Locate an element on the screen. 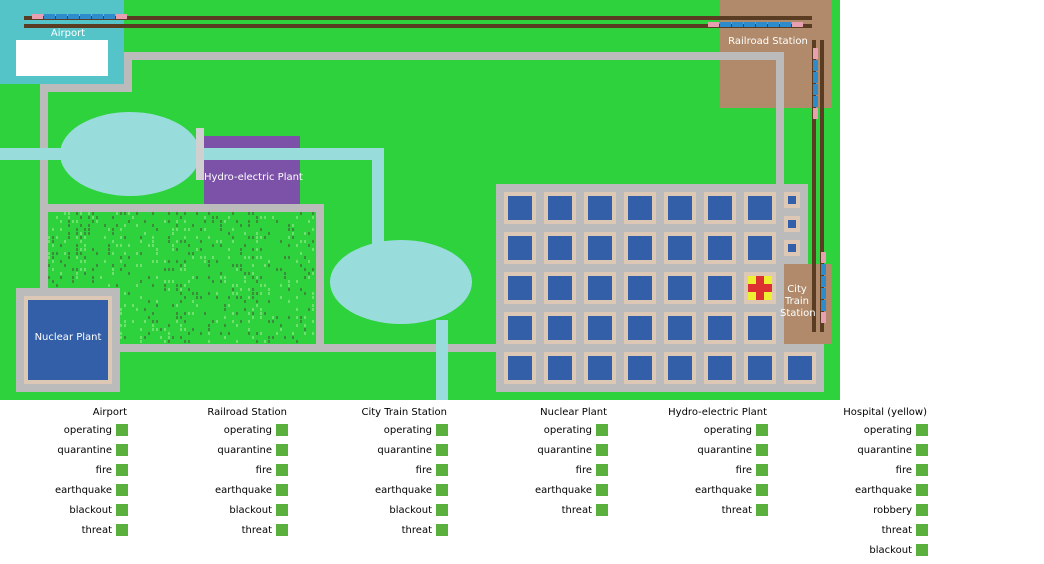 The image size is (1044, 564). legend-item: operating is located at coordinates (864, 430).